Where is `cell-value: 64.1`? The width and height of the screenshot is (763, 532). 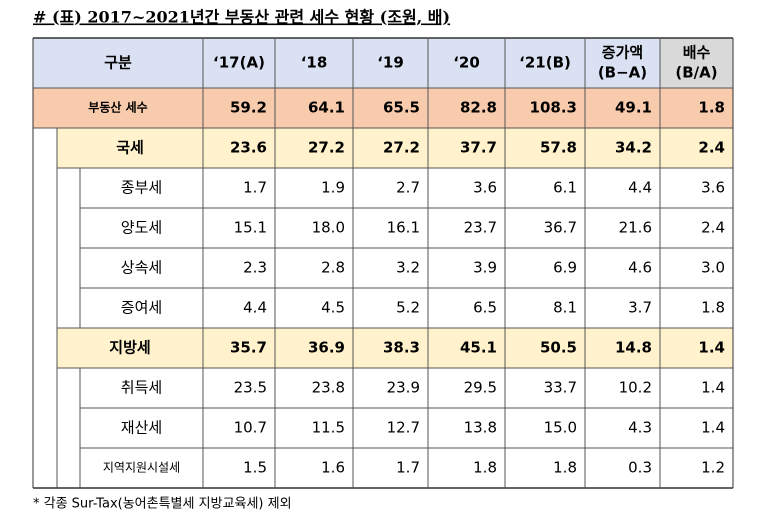 cell-value: 64.1 is located at coordinates (326, 108).